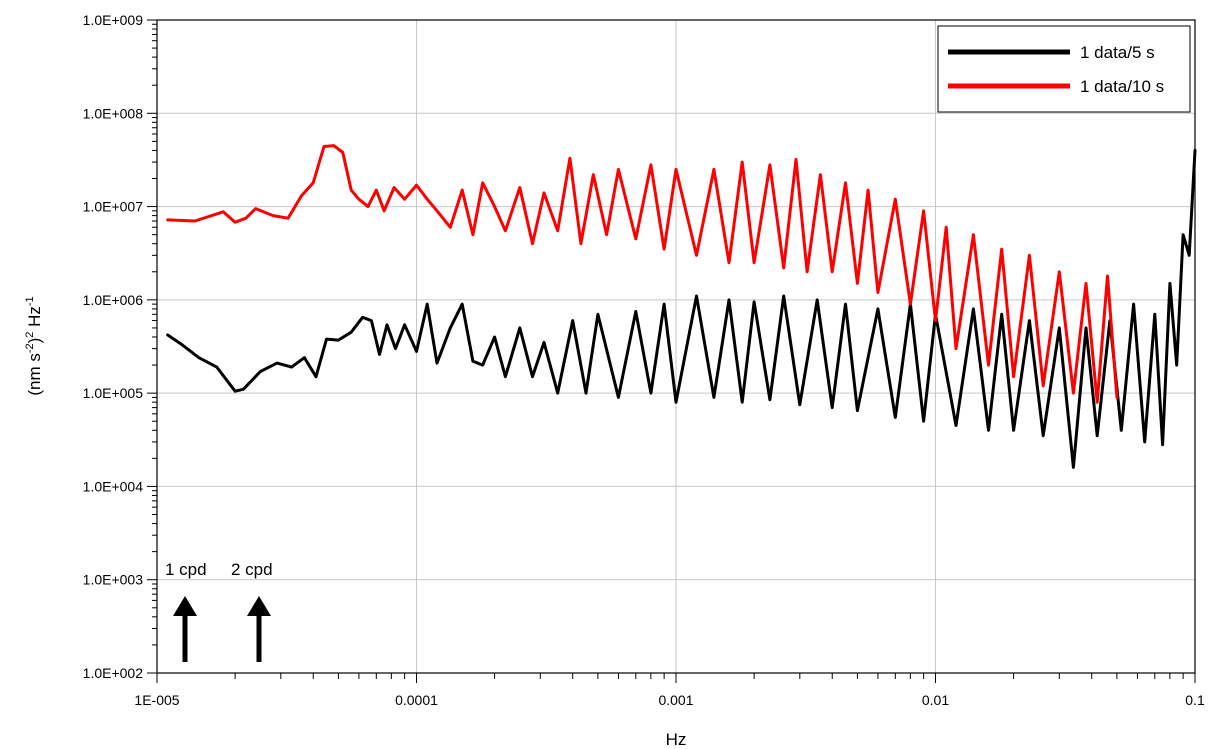 This screenshot has width=1208, height=749. What do you see at coordinates (113, 393) in the screenshot?
I see `y-tick-label: 1.0E+005` at bounding box center [113, 393].